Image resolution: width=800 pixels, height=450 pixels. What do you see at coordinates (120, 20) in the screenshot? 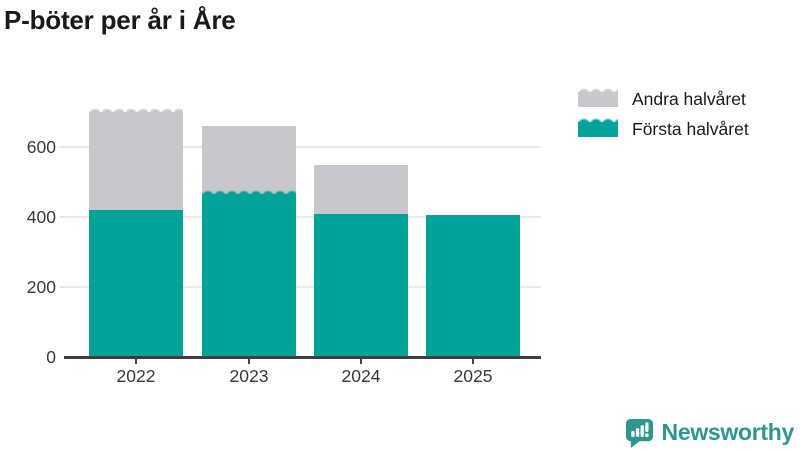
I see `chart-title: P-böter per år i Åre` at bounding box center [120, 20].